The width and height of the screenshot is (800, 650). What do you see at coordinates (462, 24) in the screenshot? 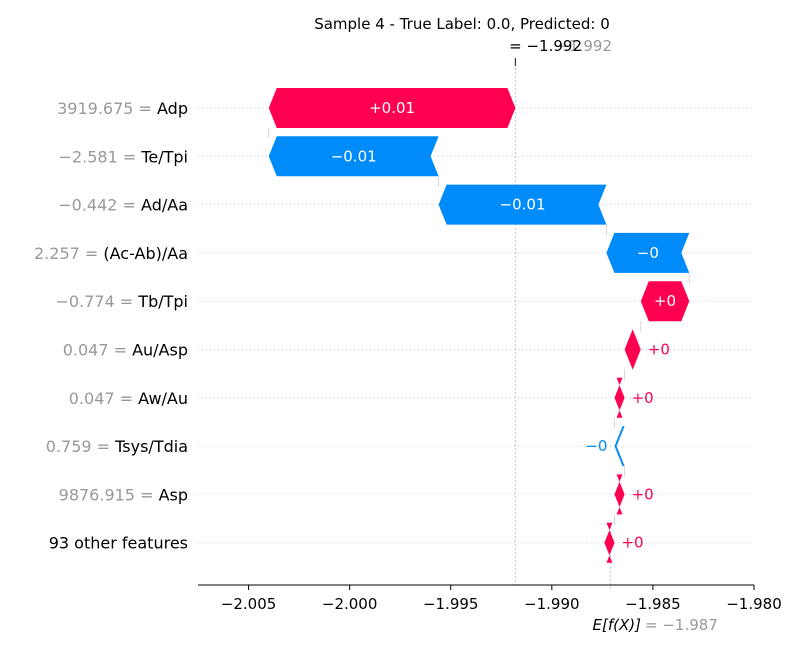
I see `chart-title: Sample 4 - True Label: 0.0, Predicted: 0` at bounding box center [462, 24].